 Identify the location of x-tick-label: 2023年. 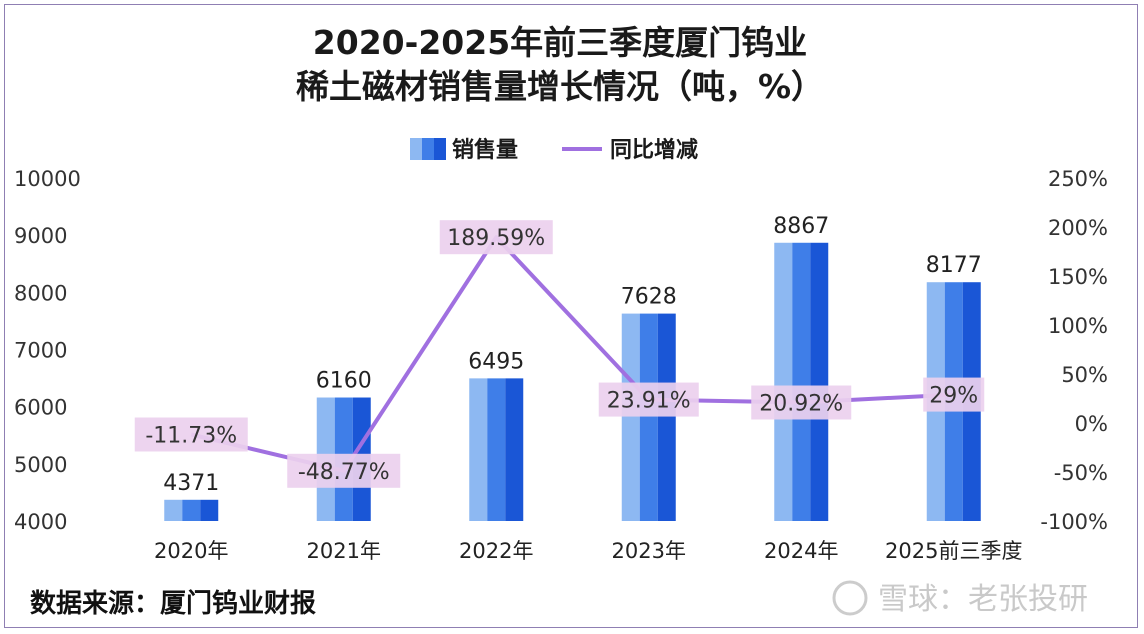
(649, 551).